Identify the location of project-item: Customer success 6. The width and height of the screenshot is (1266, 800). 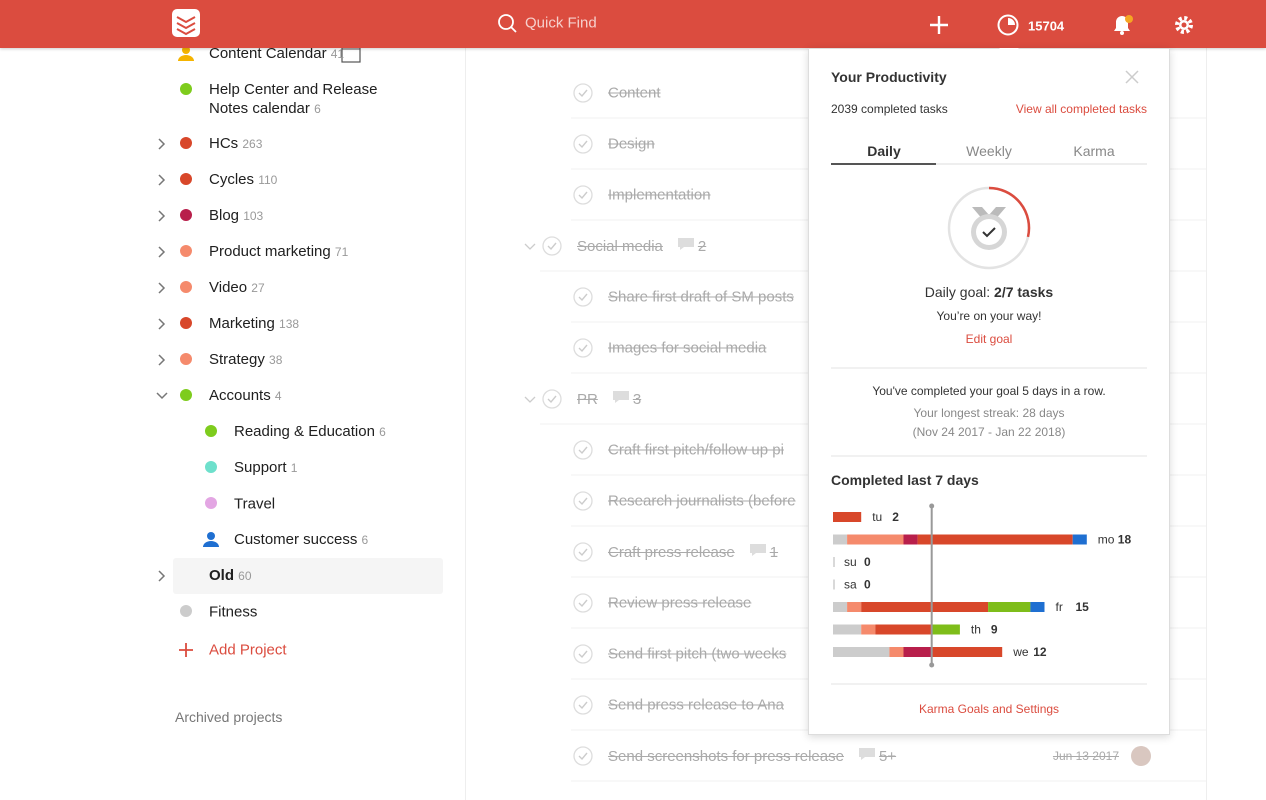
(301, 540).